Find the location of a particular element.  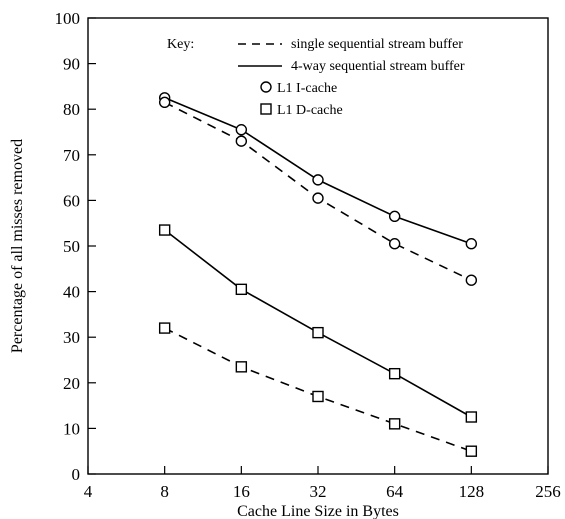

x-tick-label: 64 is located at coordinates (395, 491).